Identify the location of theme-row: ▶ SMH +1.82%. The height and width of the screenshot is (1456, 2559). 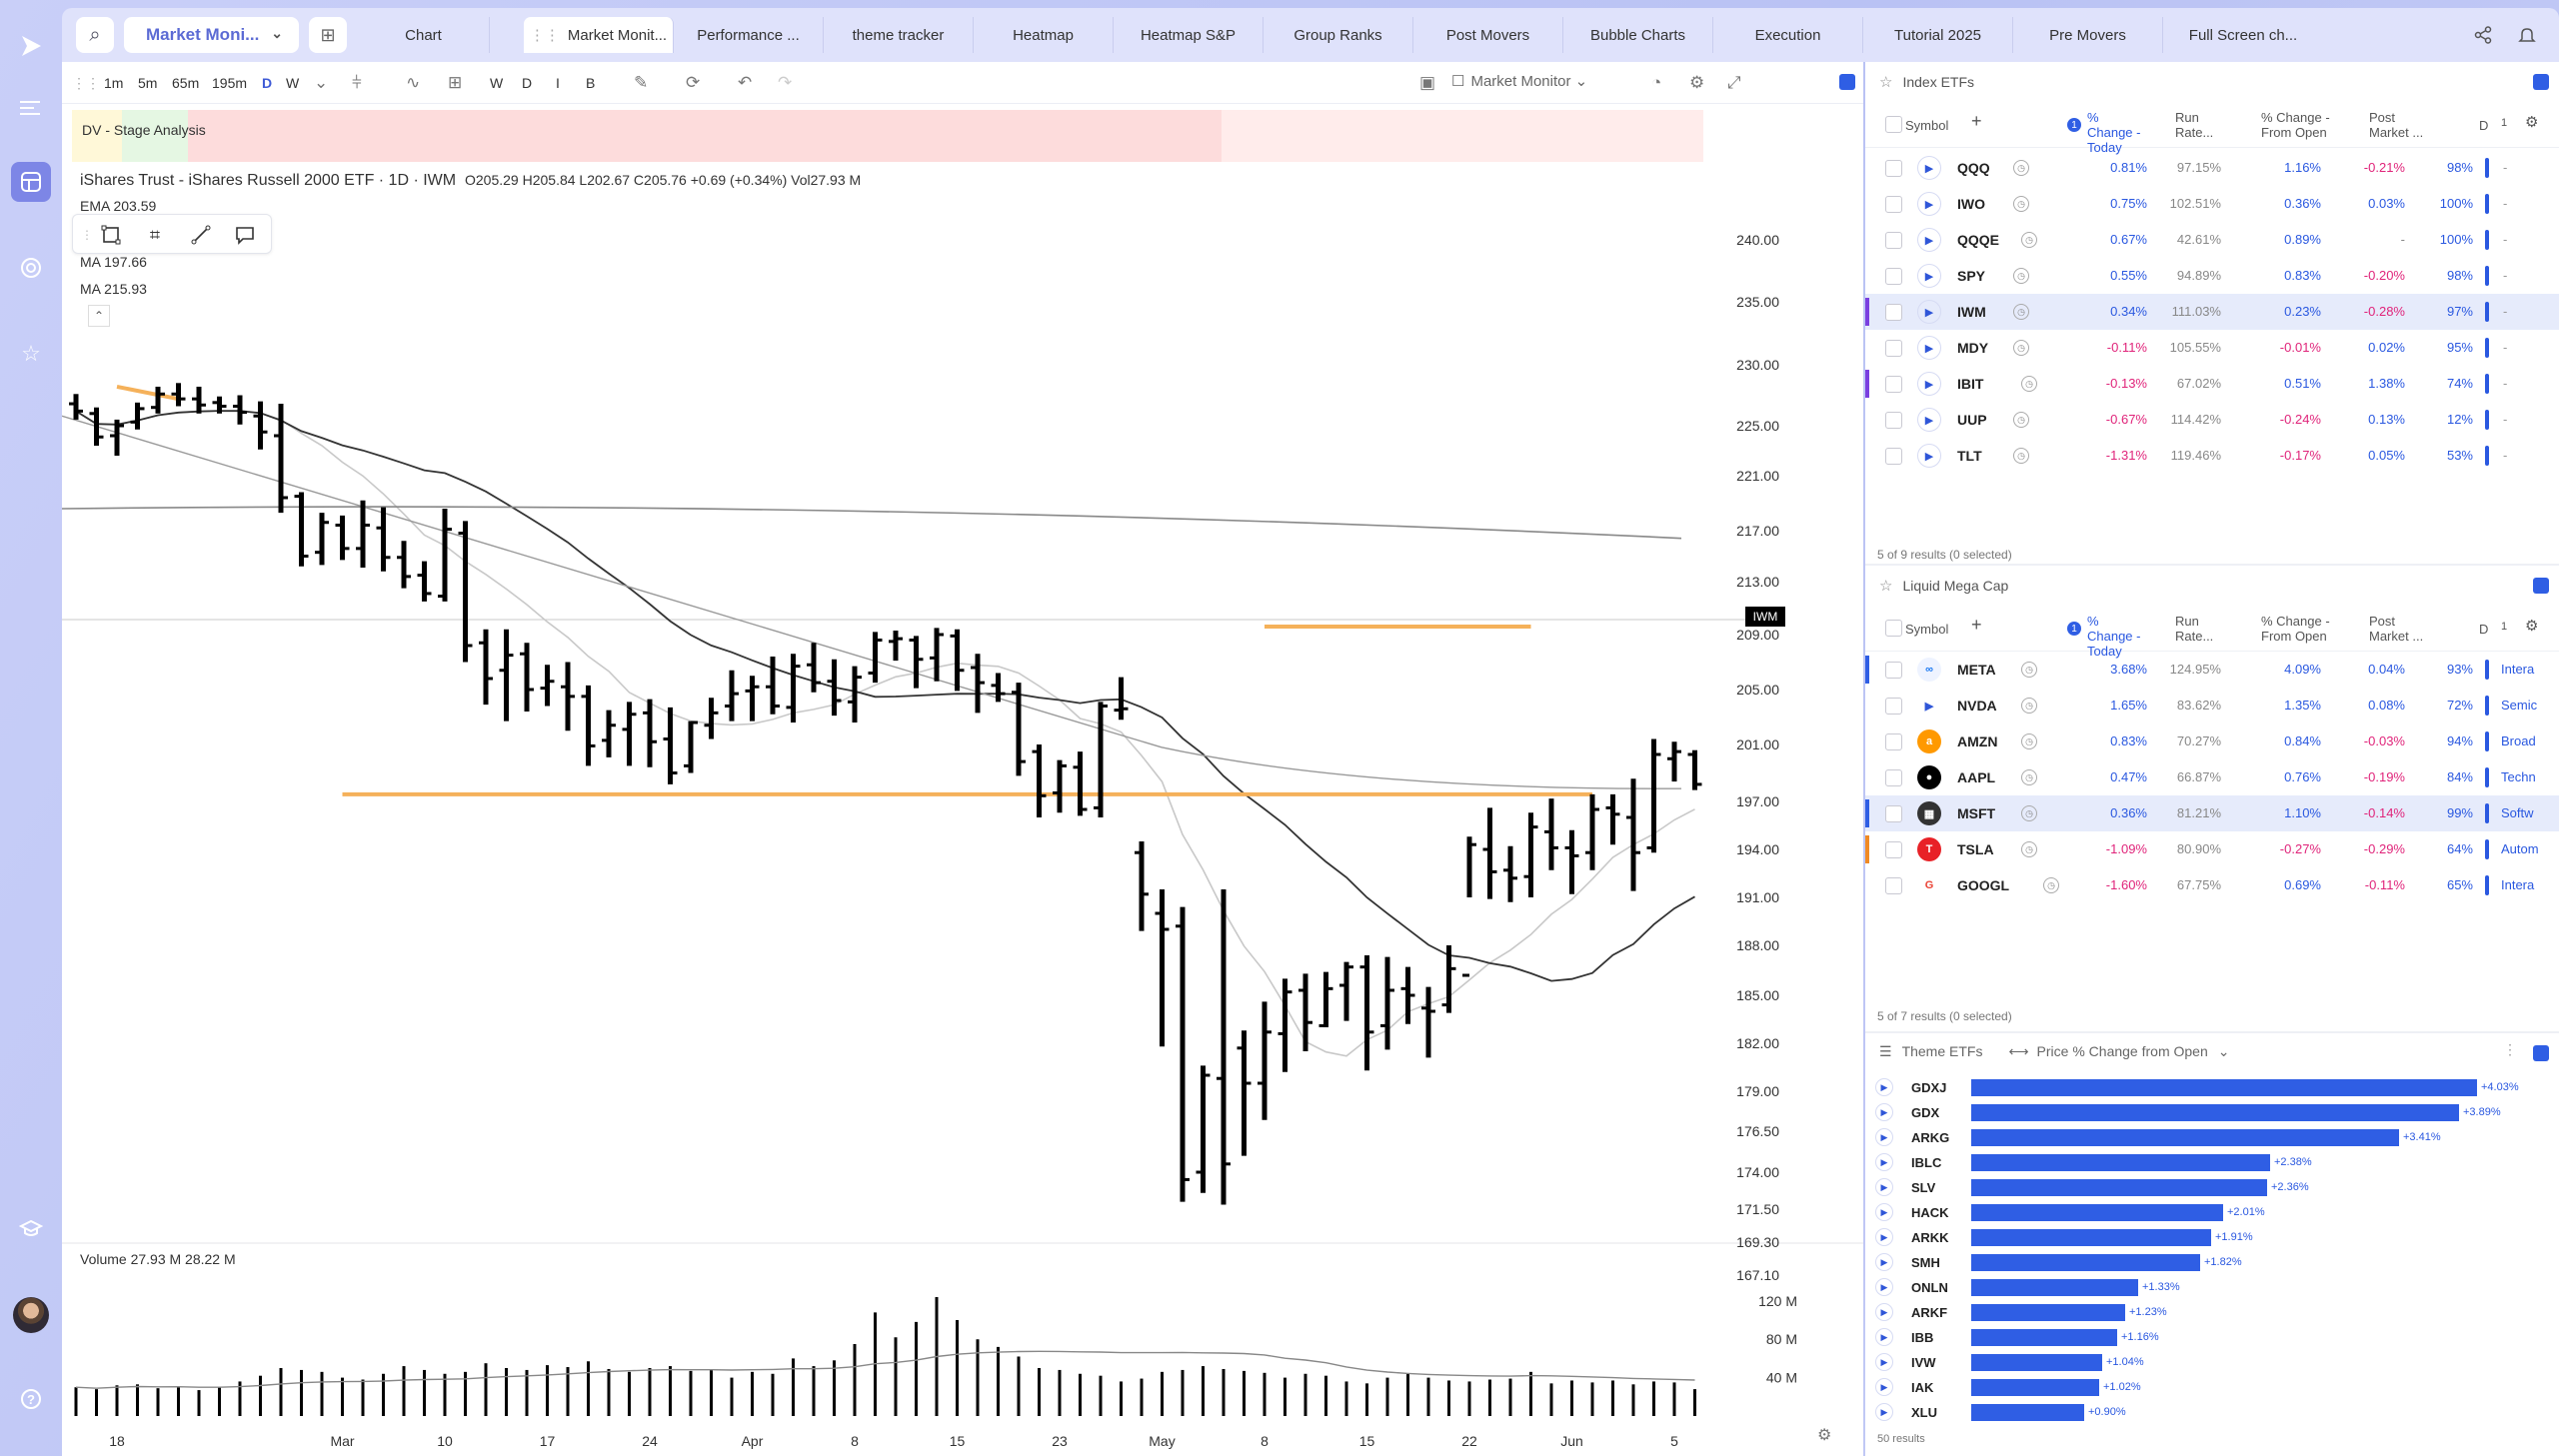
(2212, 1262).